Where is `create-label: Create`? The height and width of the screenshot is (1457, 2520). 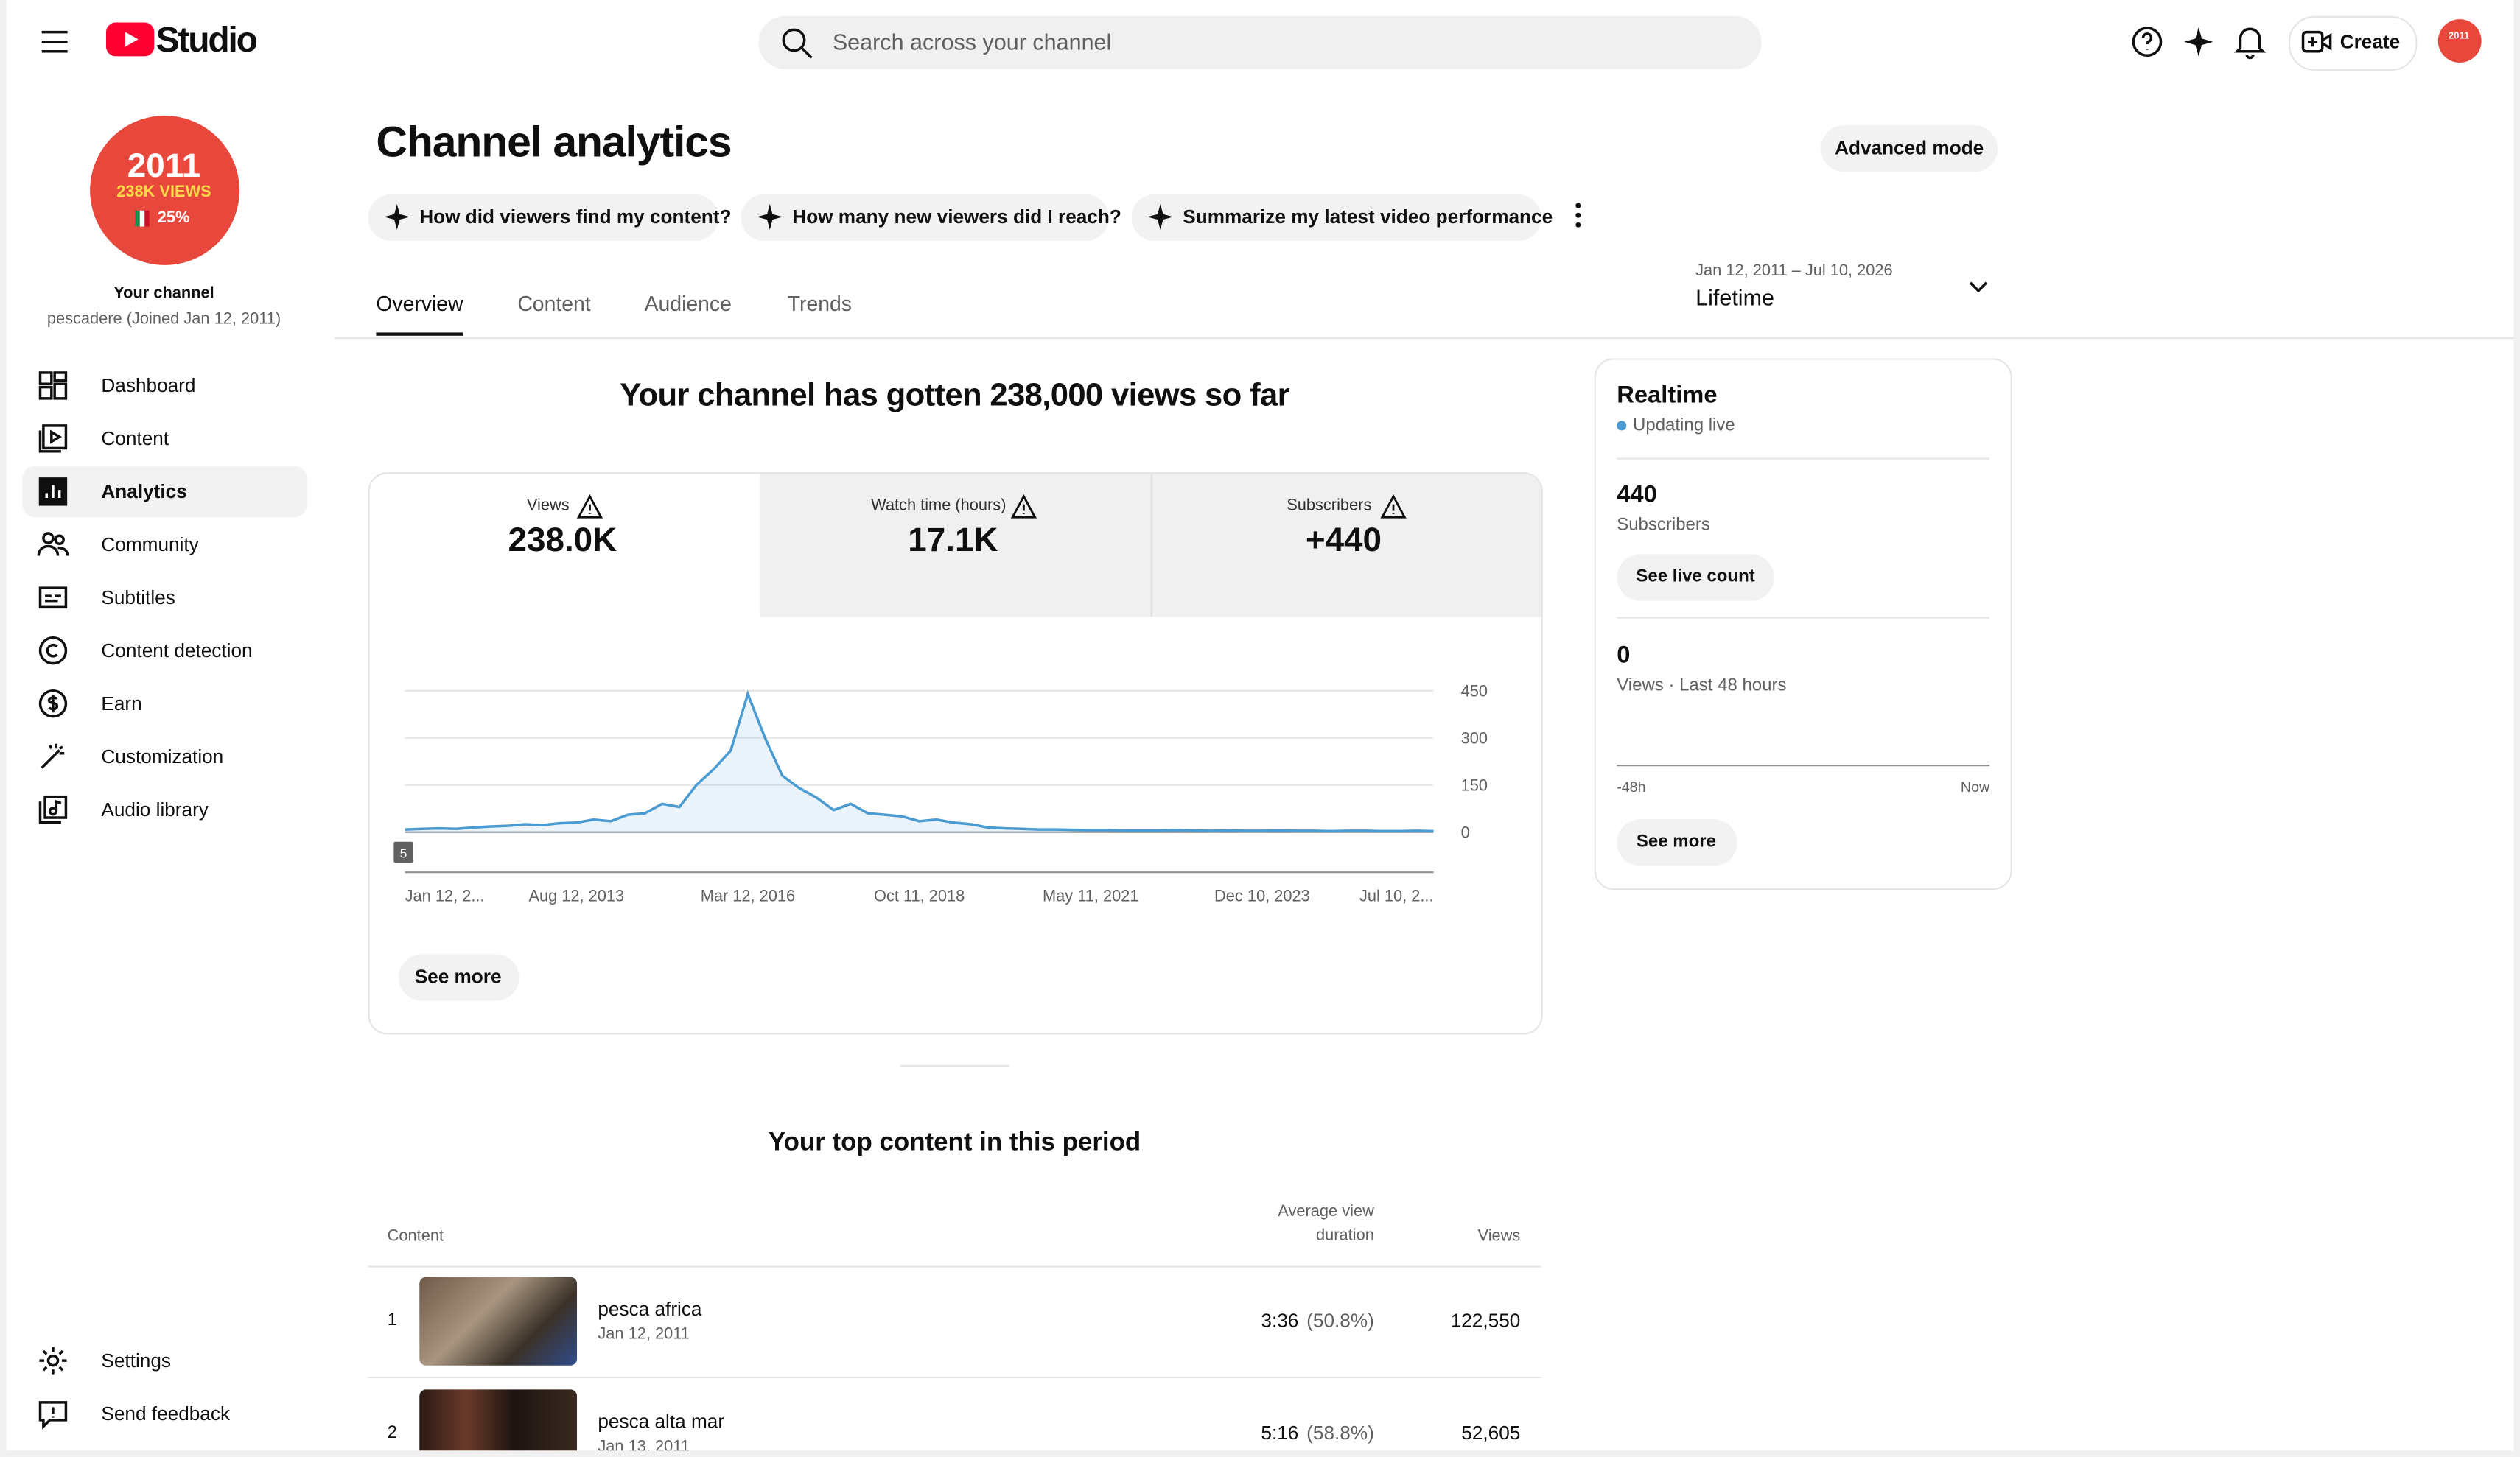
create-label: Create is located at coordinates (2370, 41).